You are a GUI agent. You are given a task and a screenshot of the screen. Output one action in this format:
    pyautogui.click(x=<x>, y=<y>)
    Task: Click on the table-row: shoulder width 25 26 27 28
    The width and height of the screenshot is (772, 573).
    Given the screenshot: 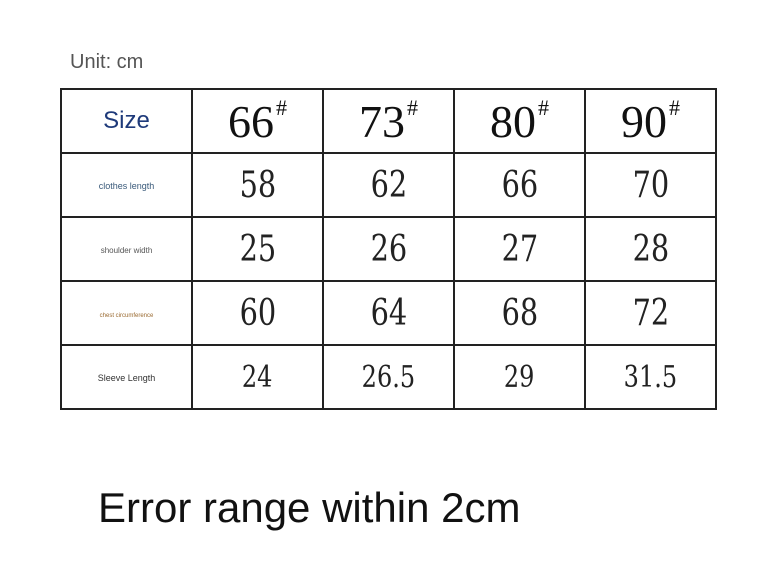 What is the action you would take?
    pyautogui.click(x=388, y=249)
    